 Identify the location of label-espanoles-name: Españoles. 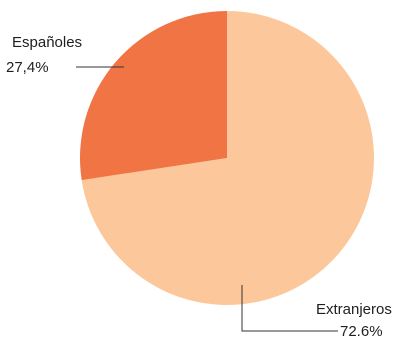
(47, 42).